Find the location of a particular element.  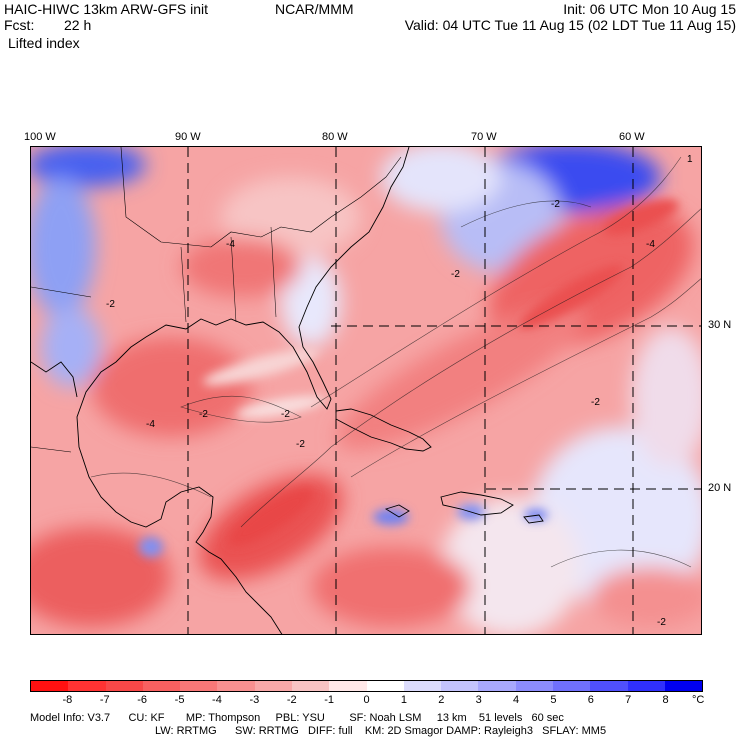

plains-stable-area is located at coordinates (88, 167).